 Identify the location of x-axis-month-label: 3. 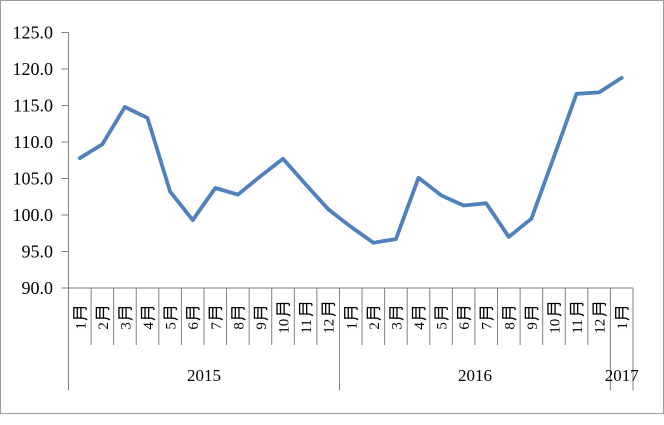
(126, 318).